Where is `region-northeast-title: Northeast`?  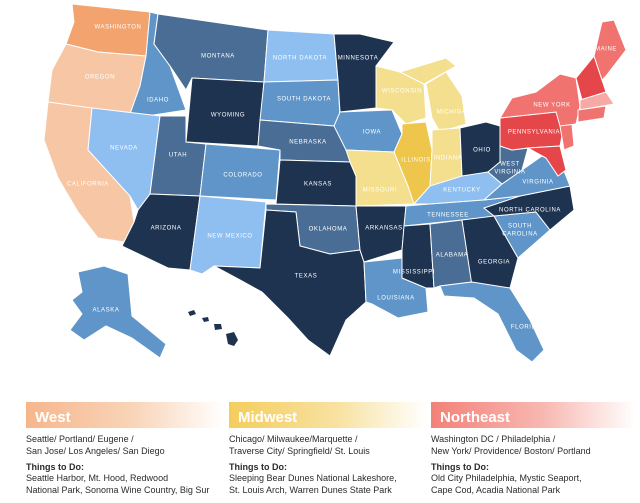
region-northeast-title: Northeast is located at coordinates (533, 415).